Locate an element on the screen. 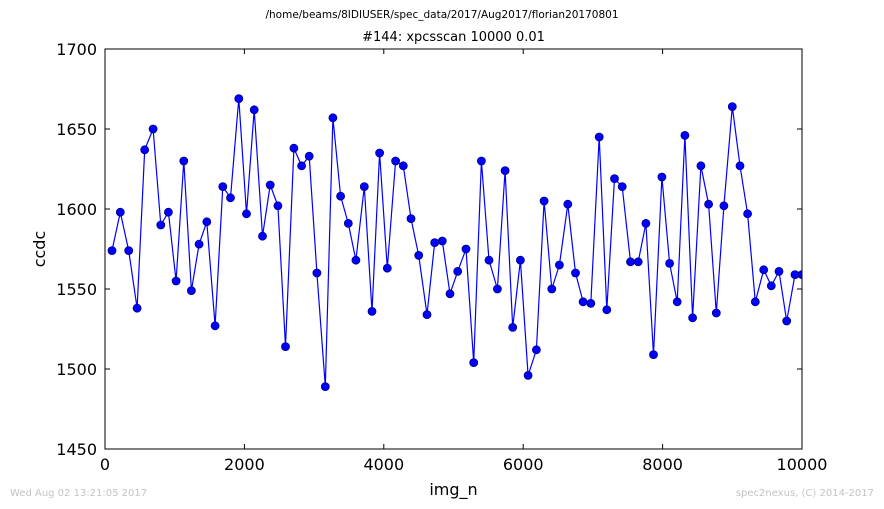  credit-footer: spec2nexus, (C) 2014-2017 is located at coordinates (804, 493).